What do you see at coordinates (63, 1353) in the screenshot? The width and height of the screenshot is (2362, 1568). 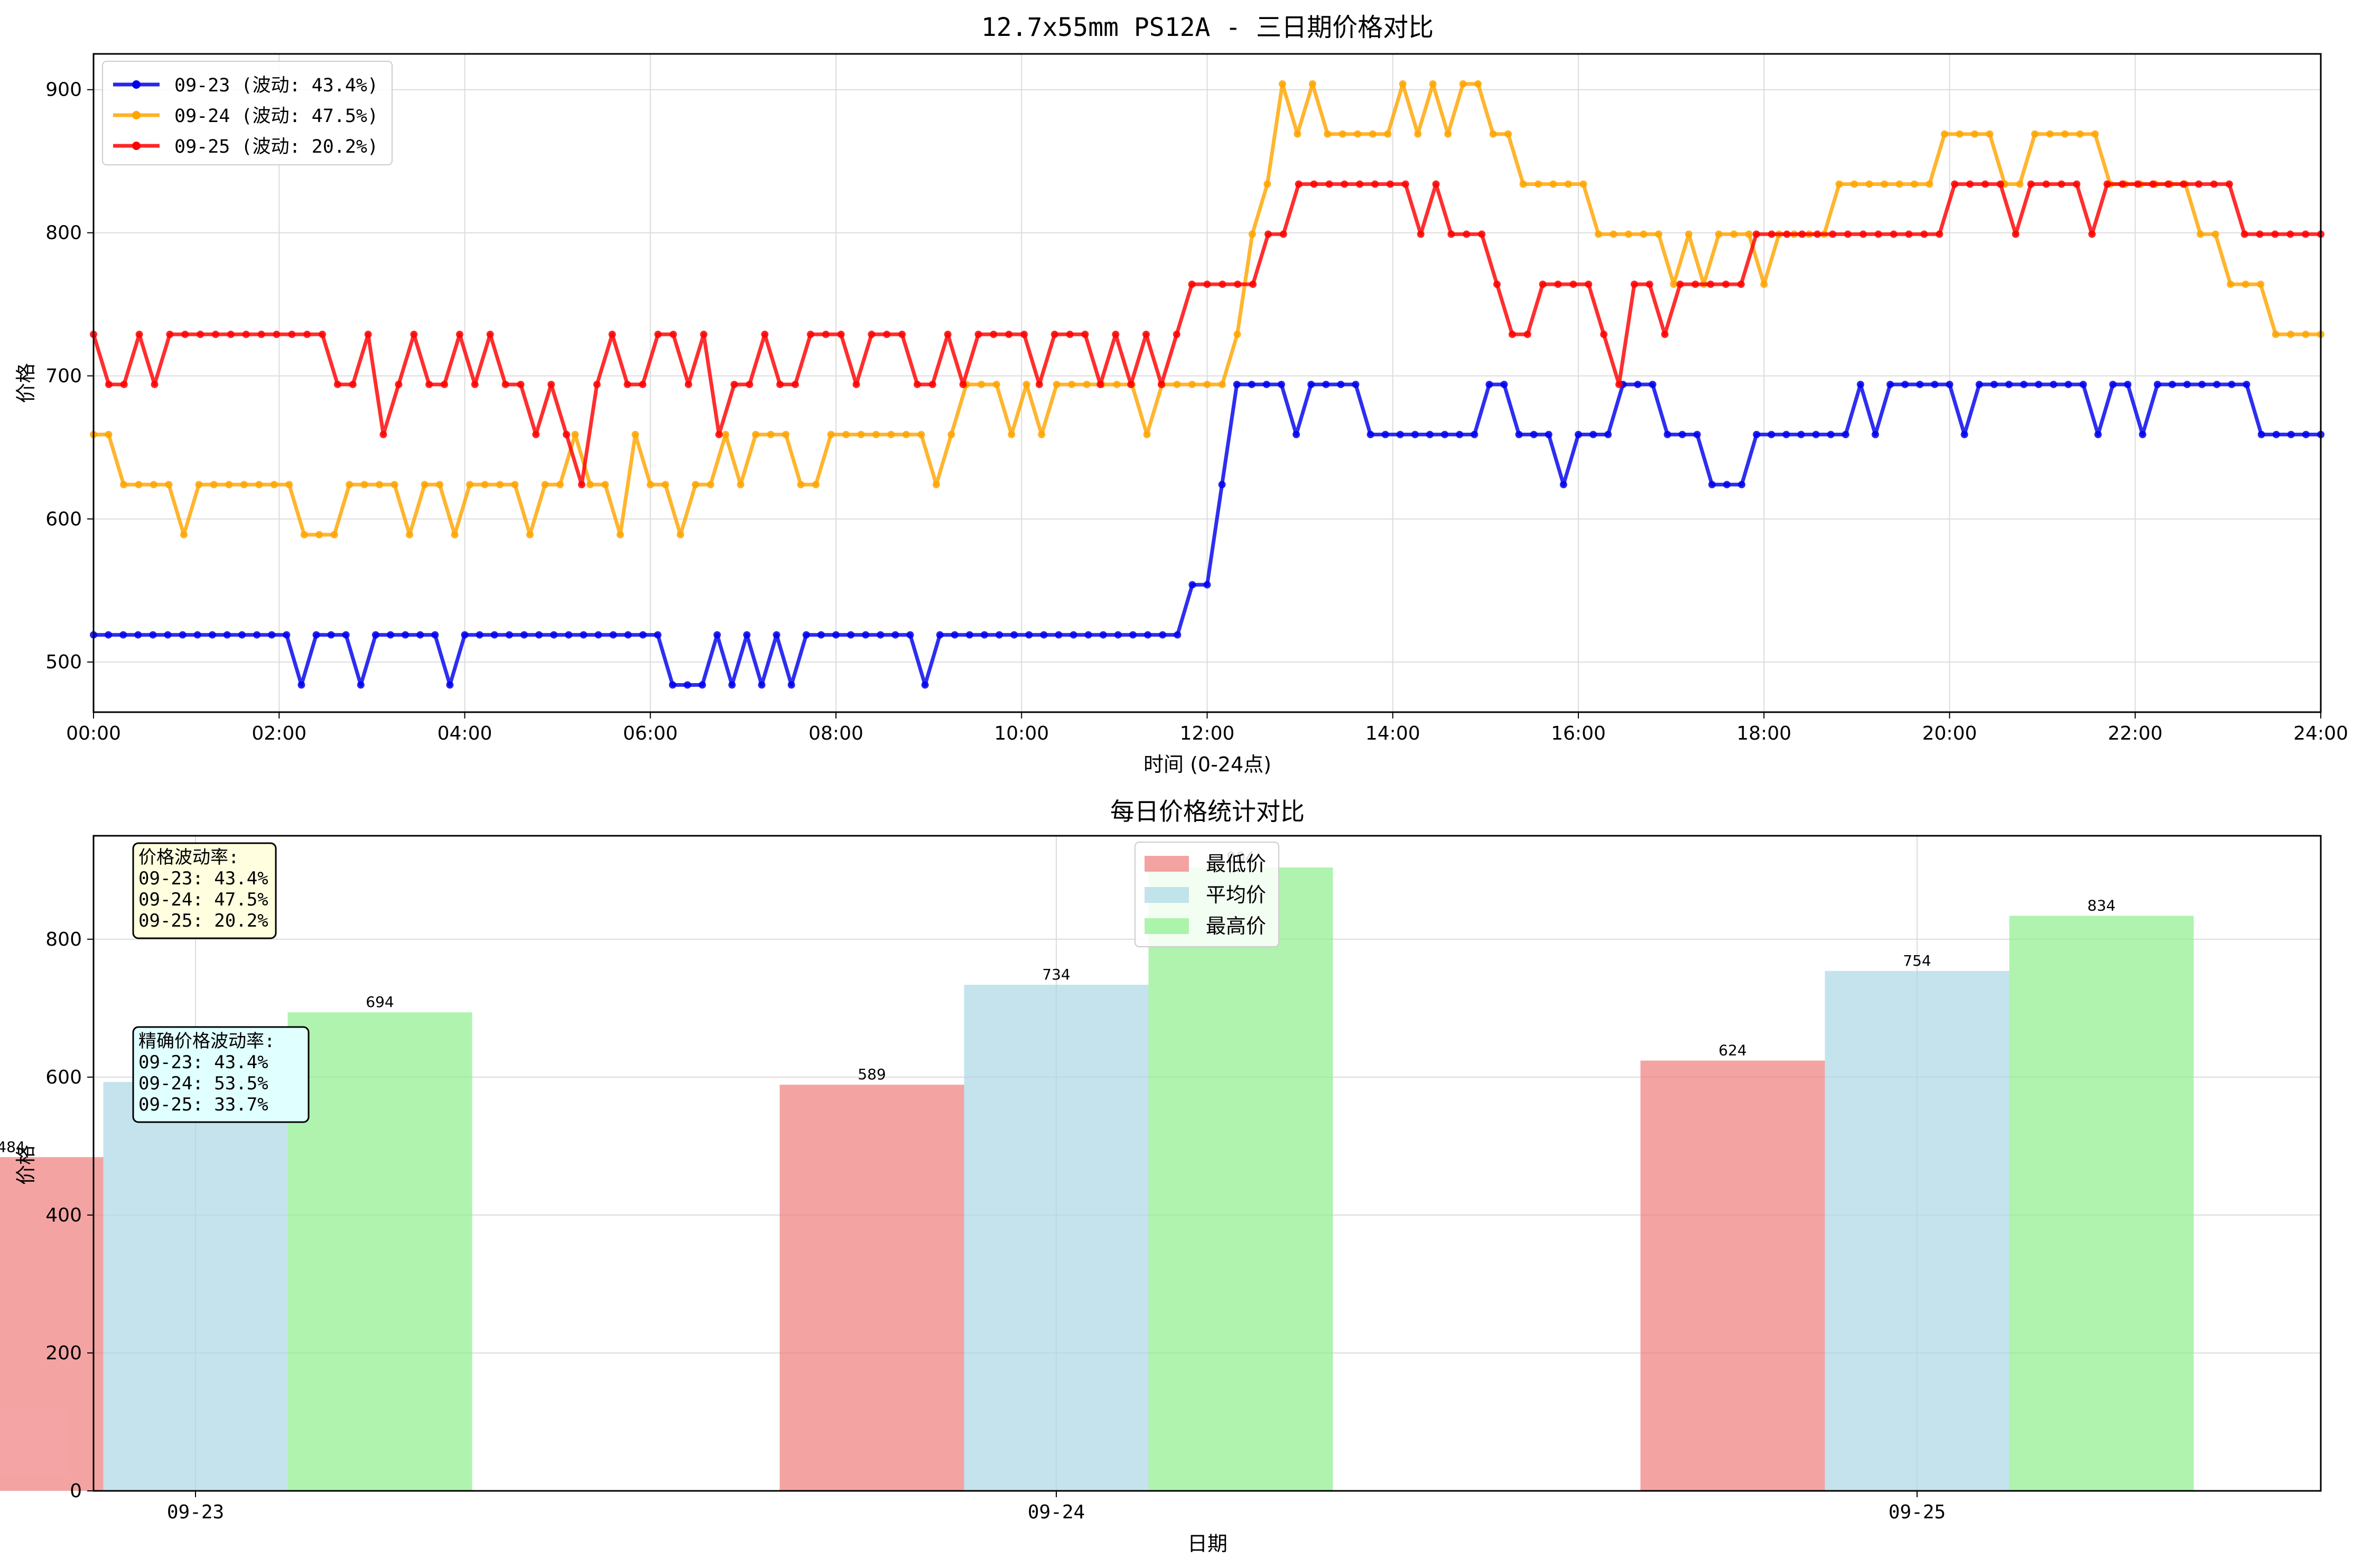 I see `bar-chart-y-tick-label: 200` at bounding box center [63, 1353].